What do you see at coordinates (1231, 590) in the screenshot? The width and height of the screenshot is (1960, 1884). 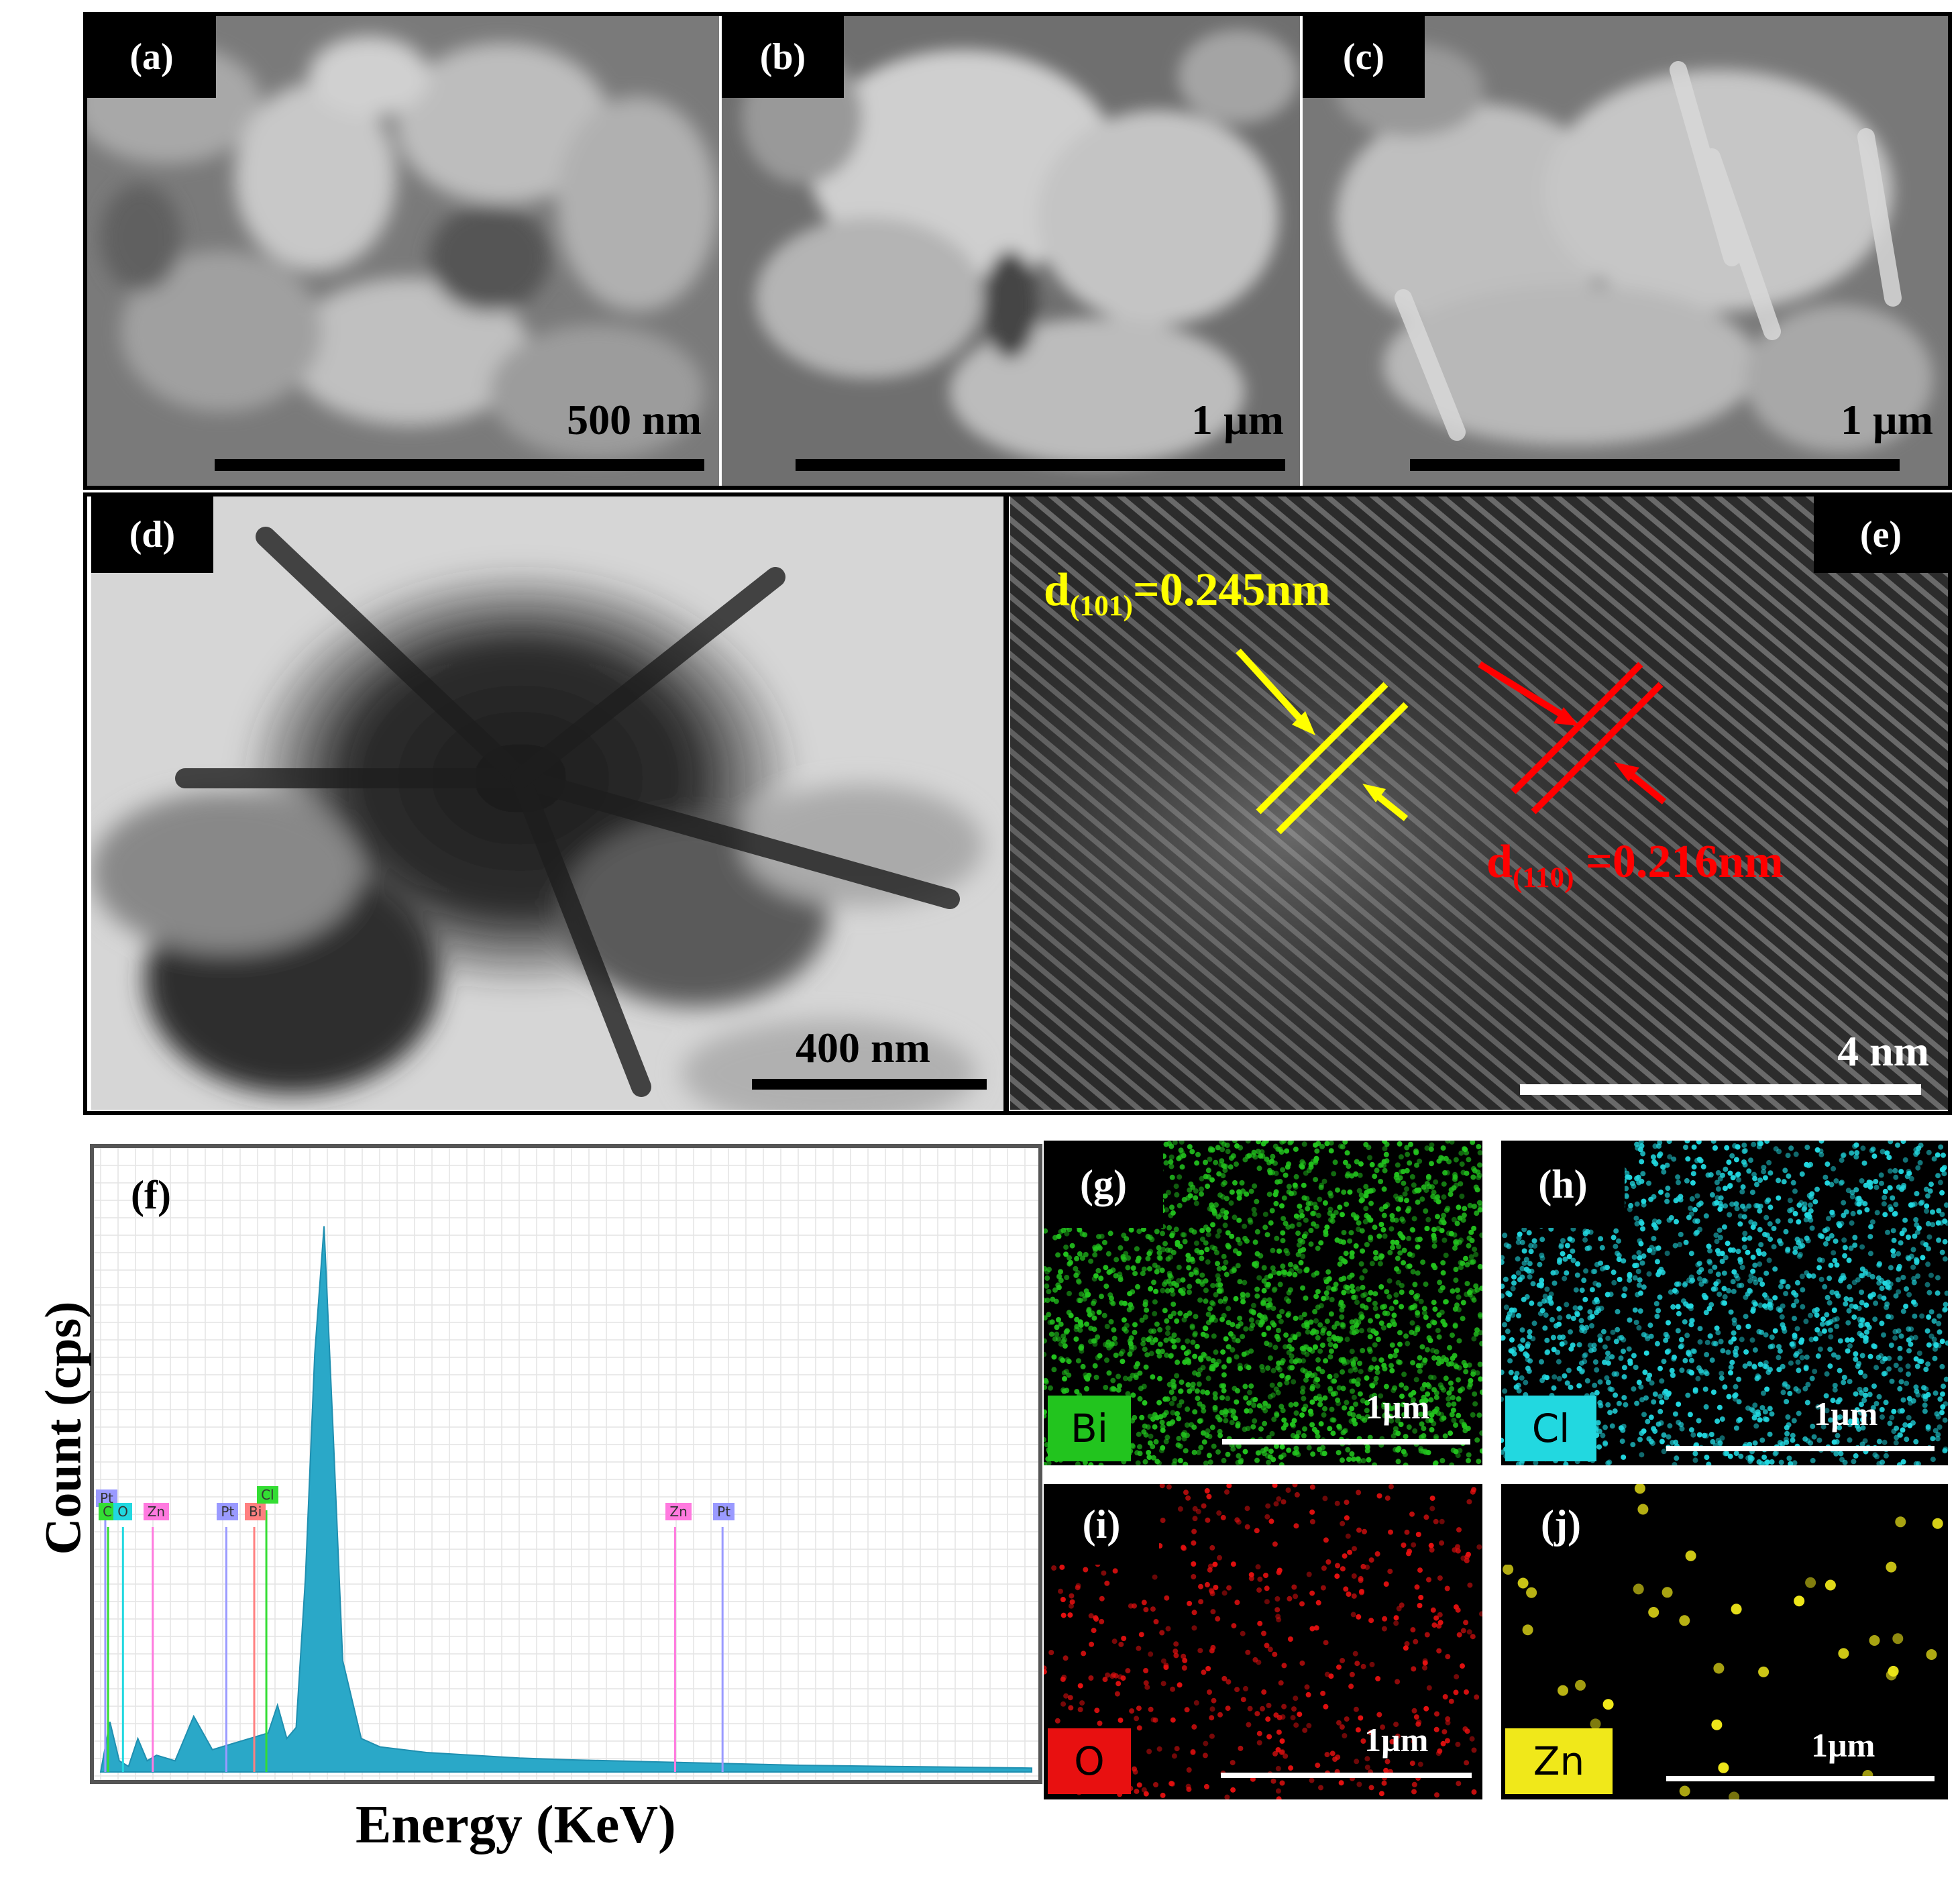 I see `d101-value: =0.245nm` at bounding box center [1231, 590].